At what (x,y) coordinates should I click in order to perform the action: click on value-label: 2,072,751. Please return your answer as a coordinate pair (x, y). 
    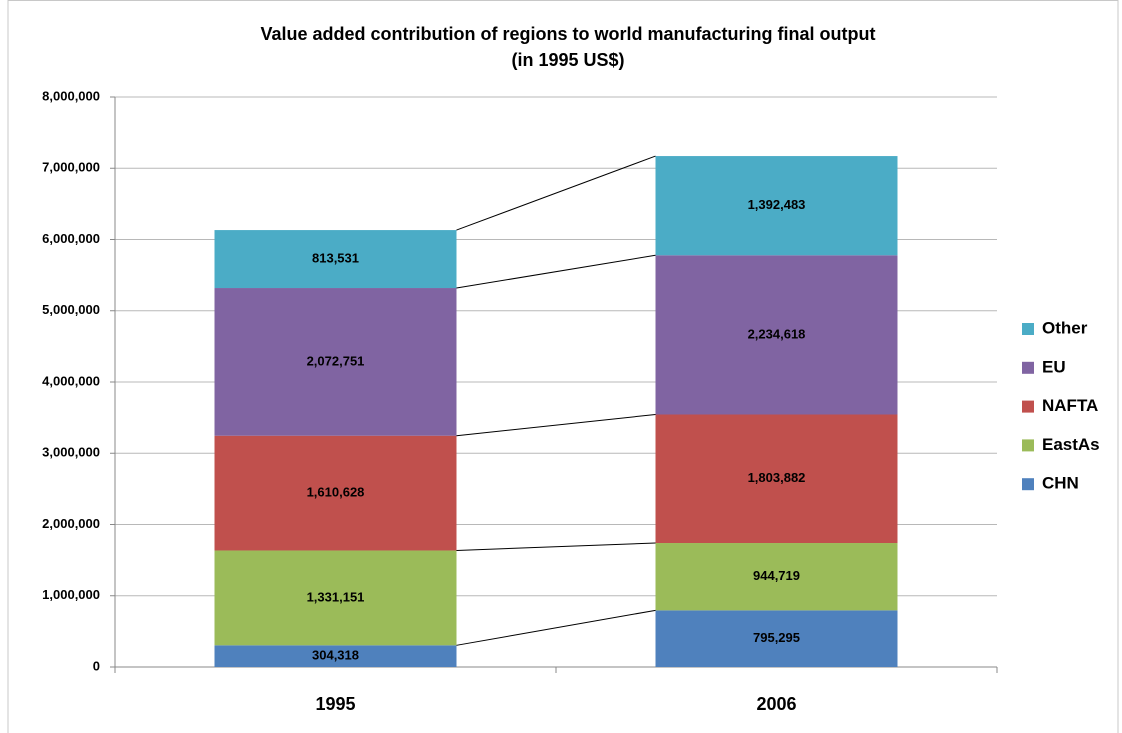
    Looking at the image, I should click on (336, 360).